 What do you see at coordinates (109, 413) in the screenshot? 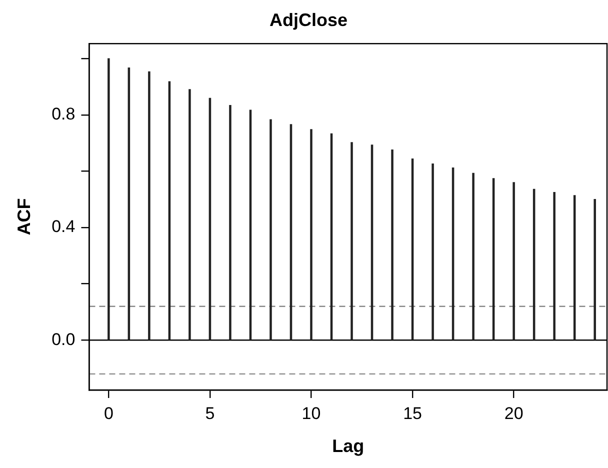
I see `x-tick-label: 0` at bounding box center [109, 413].